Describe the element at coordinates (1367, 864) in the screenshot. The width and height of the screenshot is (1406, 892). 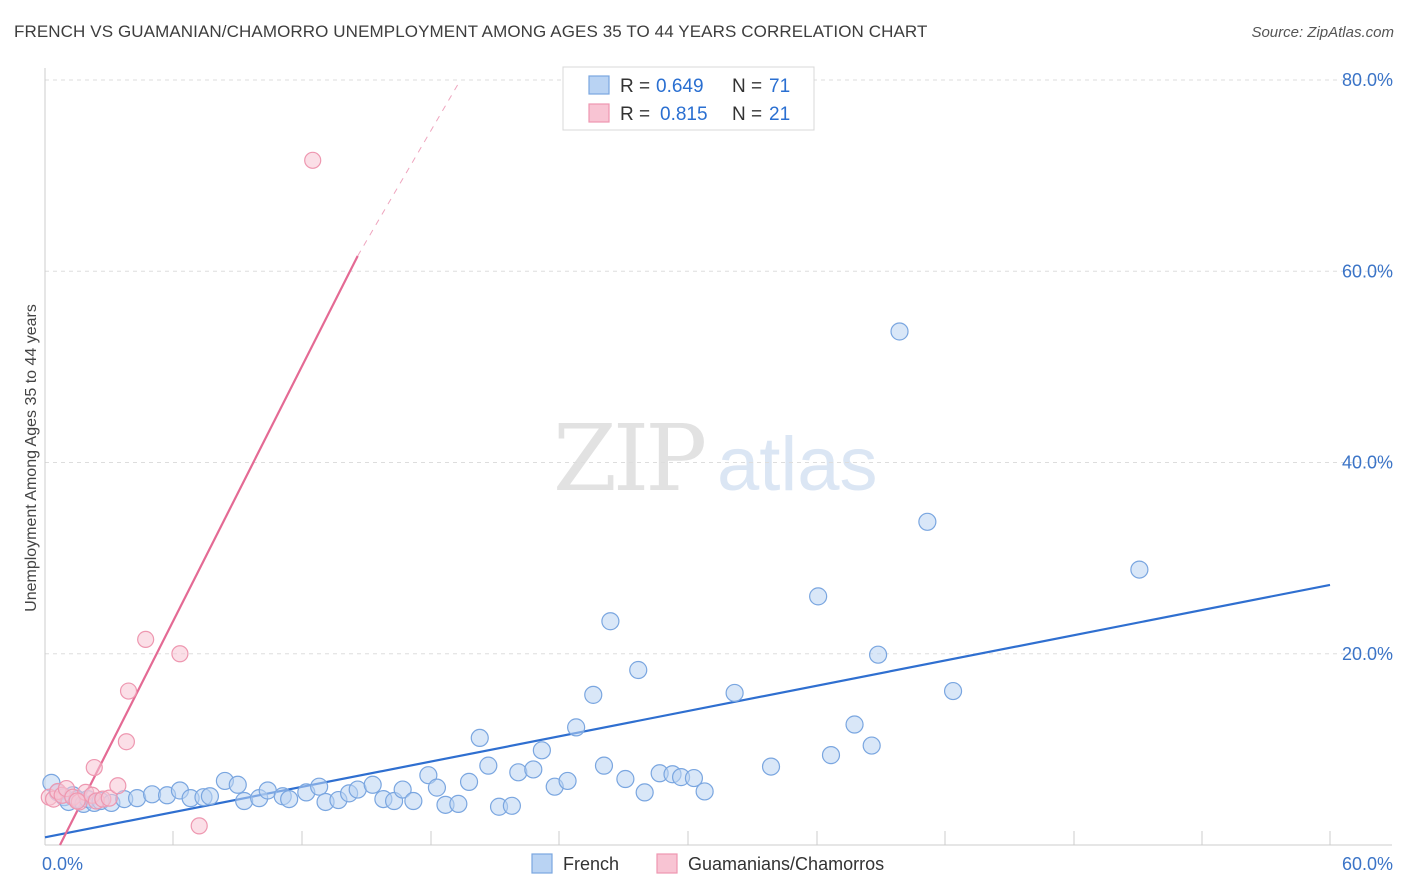
I see `x-tick-label-1: 60.0%` at that location.